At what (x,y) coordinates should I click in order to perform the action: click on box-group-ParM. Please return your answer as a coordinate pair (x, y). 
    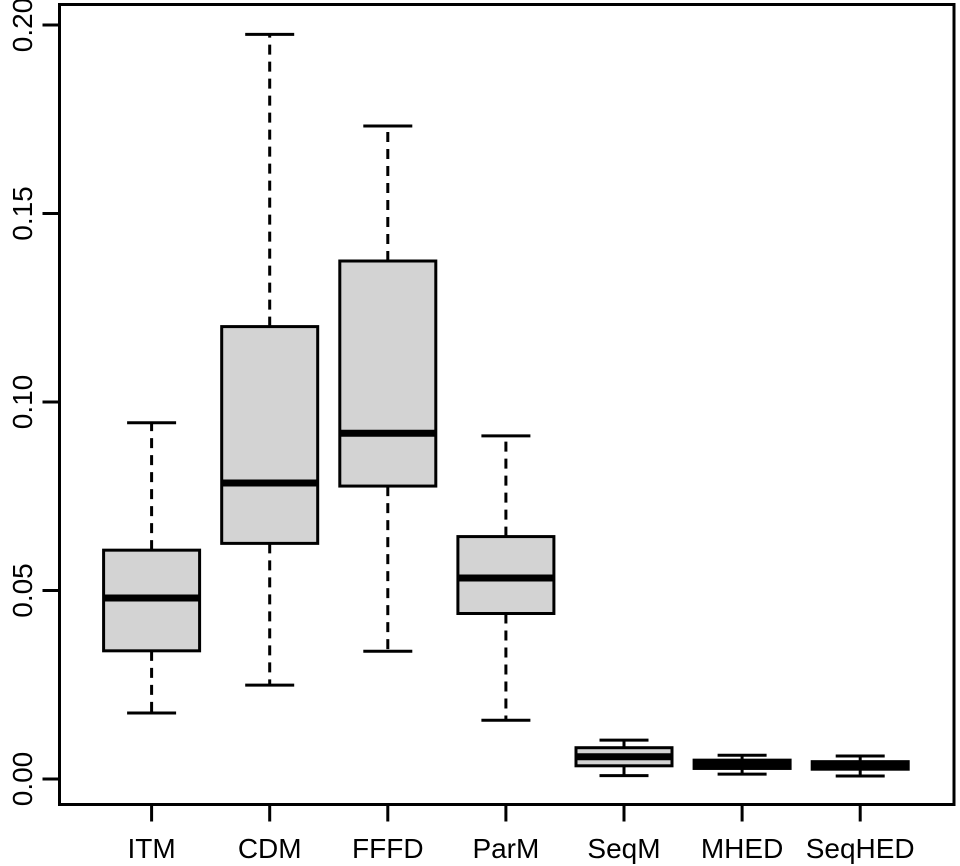
    Looking at the image, I should click on (506, 578).